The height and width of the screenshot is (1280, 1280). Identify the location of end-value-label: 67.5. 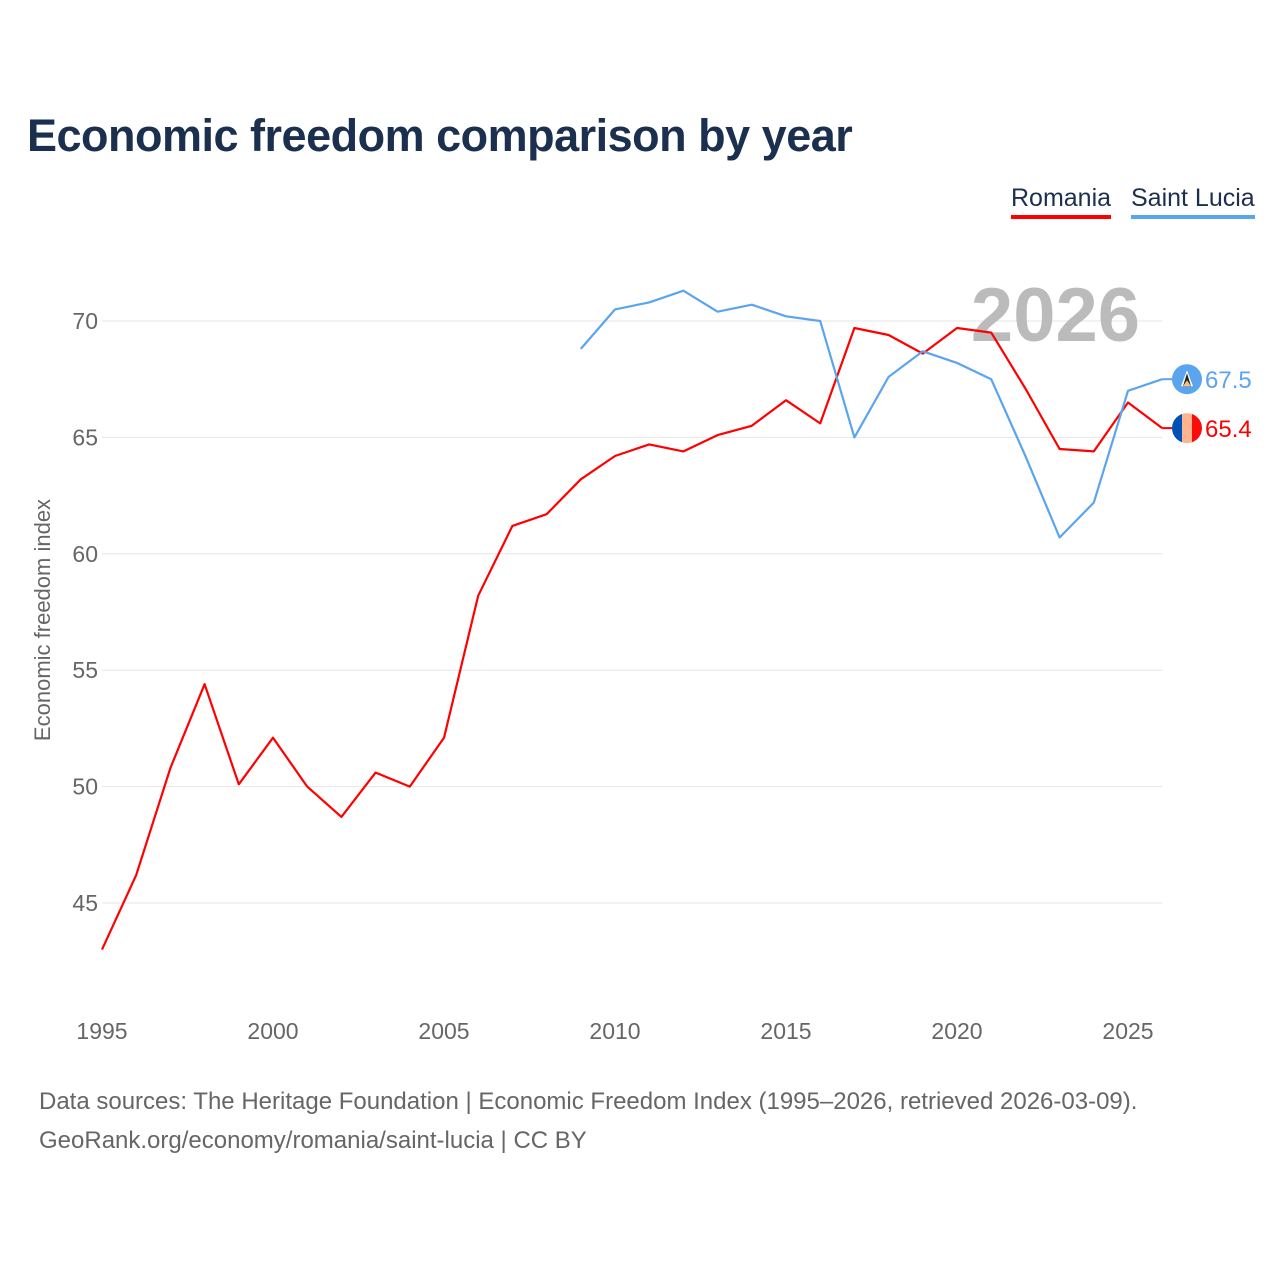
(1228, 380).